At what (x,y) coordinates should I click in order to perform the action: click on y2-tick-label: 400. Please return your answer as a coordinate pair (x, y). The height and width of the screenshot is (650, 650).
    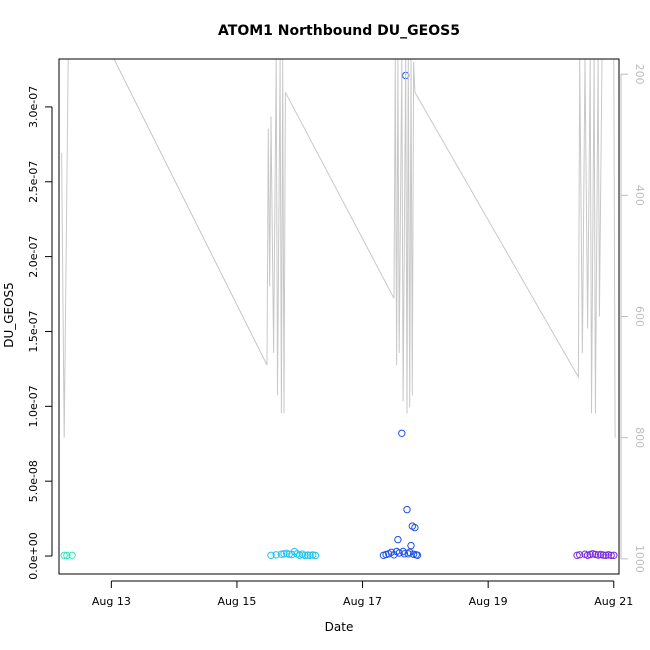
    Looking at the image, I should click on (639, 195).